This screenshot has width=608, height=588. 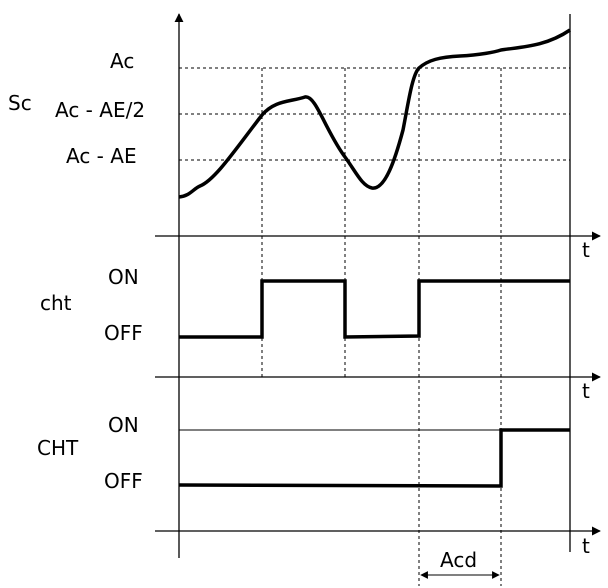 I want to click on cht-upper-state-signal, so click(x=374, y=458).